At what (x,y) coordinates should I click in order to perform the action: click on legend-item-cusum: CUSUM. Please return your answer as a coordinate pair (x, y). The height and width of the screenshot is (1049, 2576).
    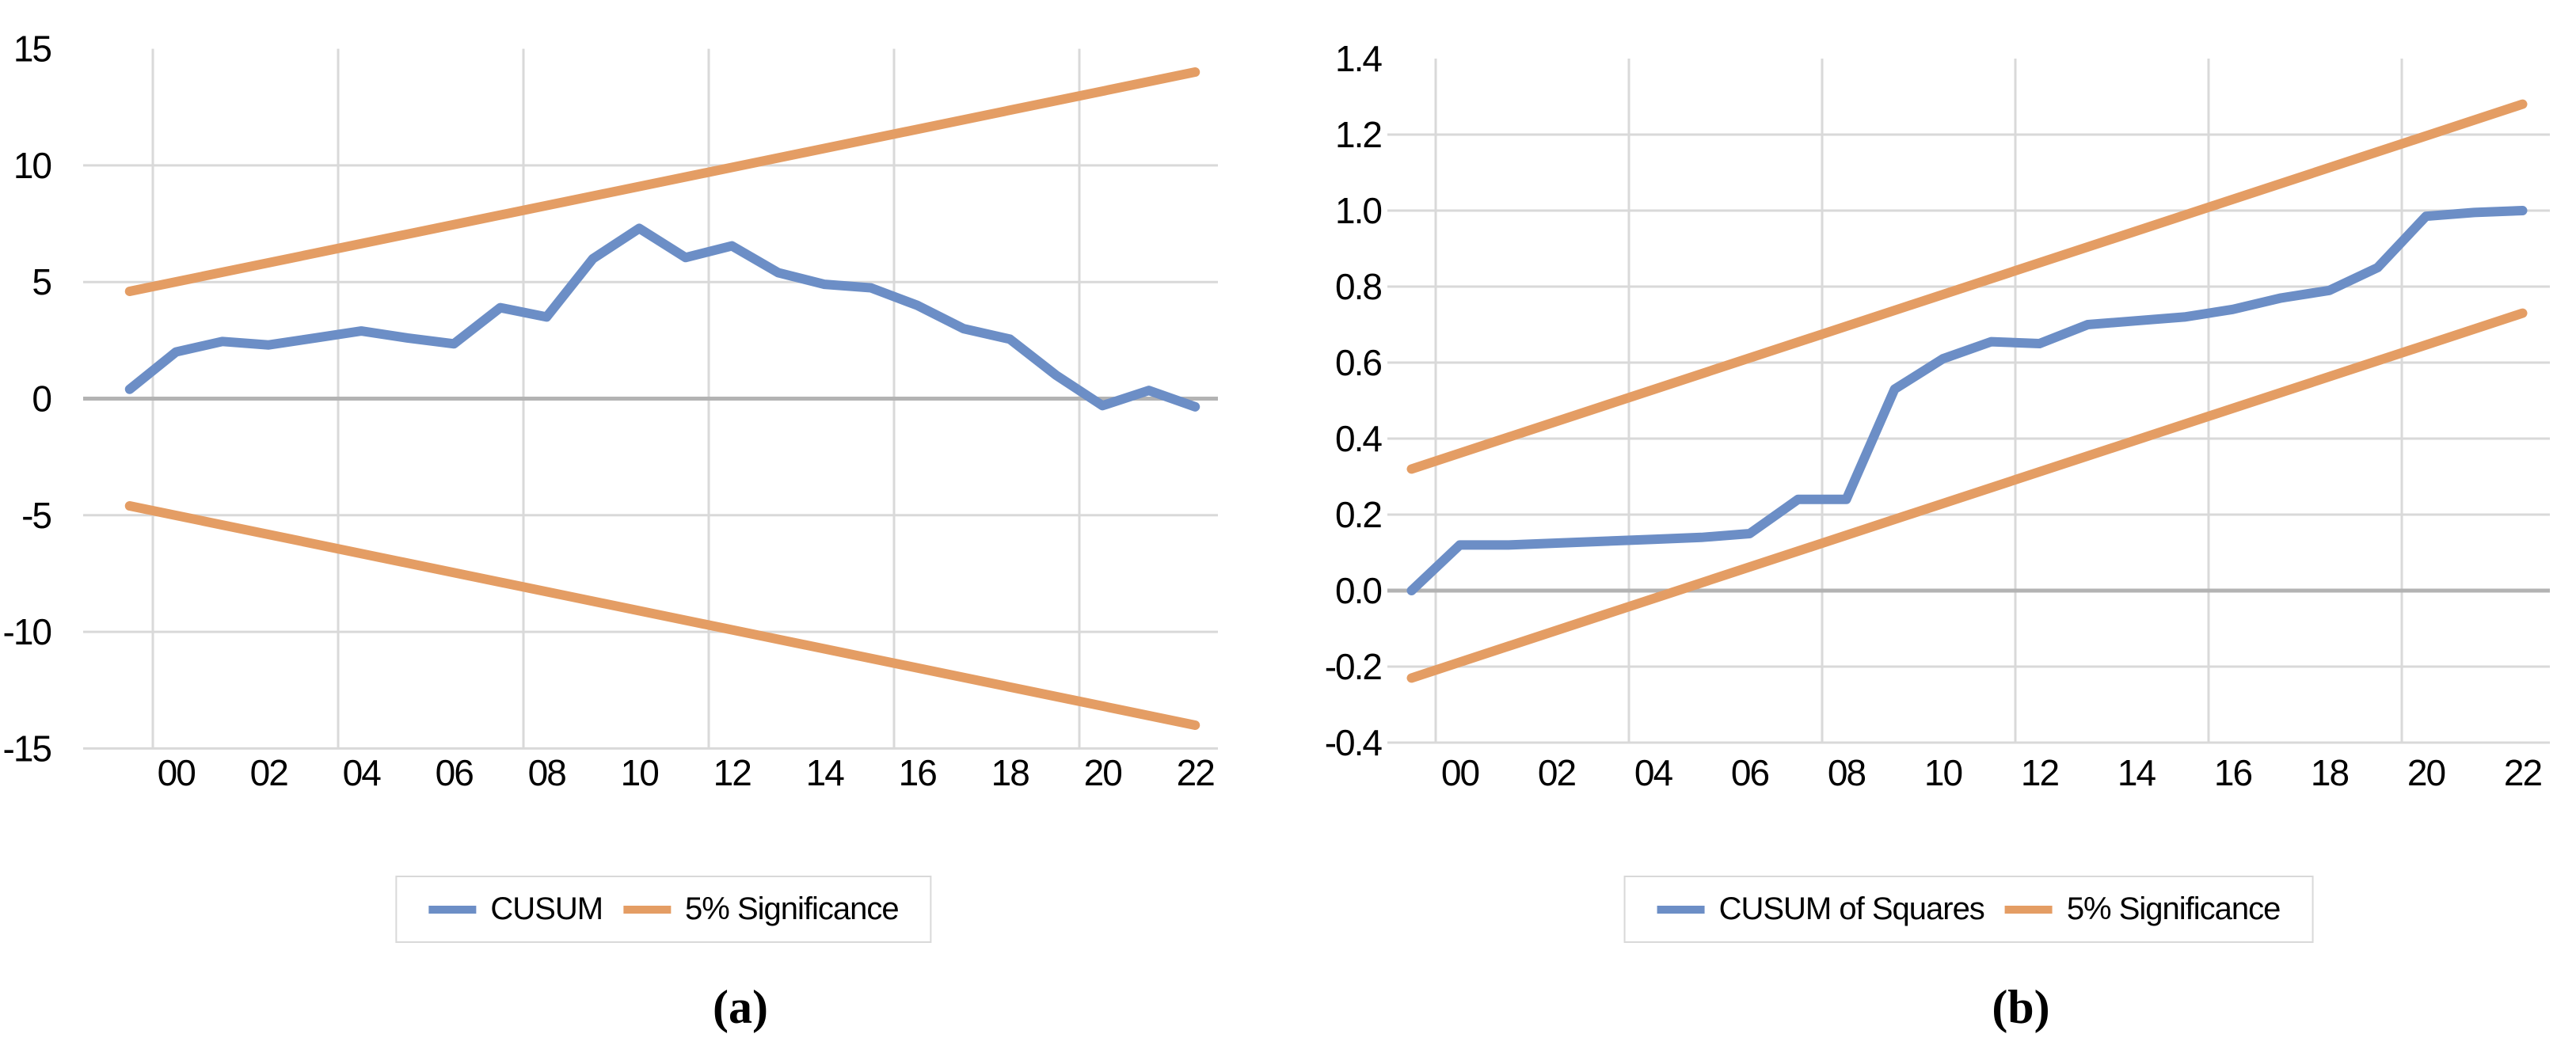
    Looking at the image, I should click on (515, 909).